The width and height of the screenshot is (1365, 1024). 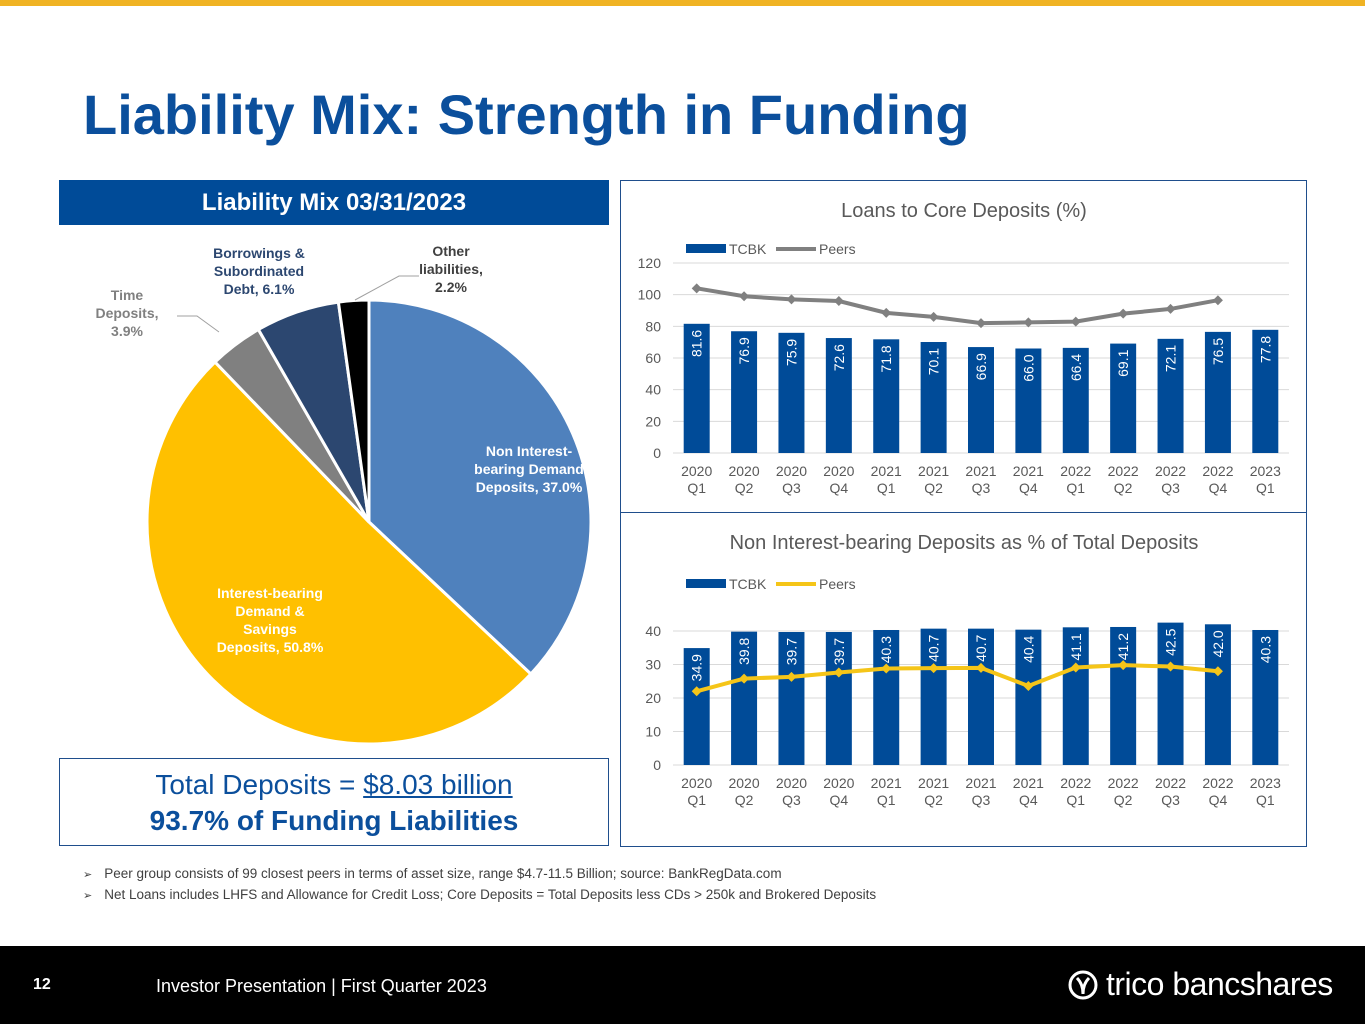 I want to click on pie-label: Time Deposits, 3.9%, so click(x=126, y=313).